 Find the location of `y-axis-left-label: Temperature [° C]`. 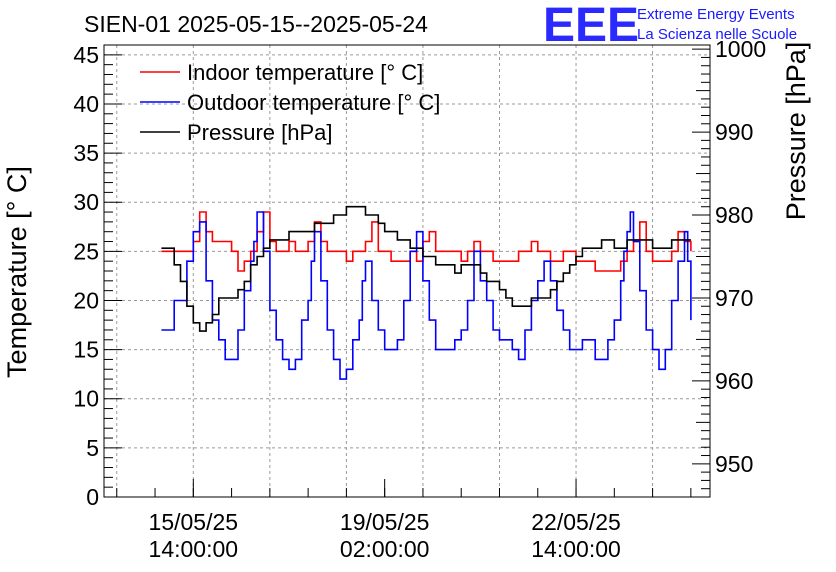

y-axis-left-label: Temperature [° C] is located at coordinates (17, 272).